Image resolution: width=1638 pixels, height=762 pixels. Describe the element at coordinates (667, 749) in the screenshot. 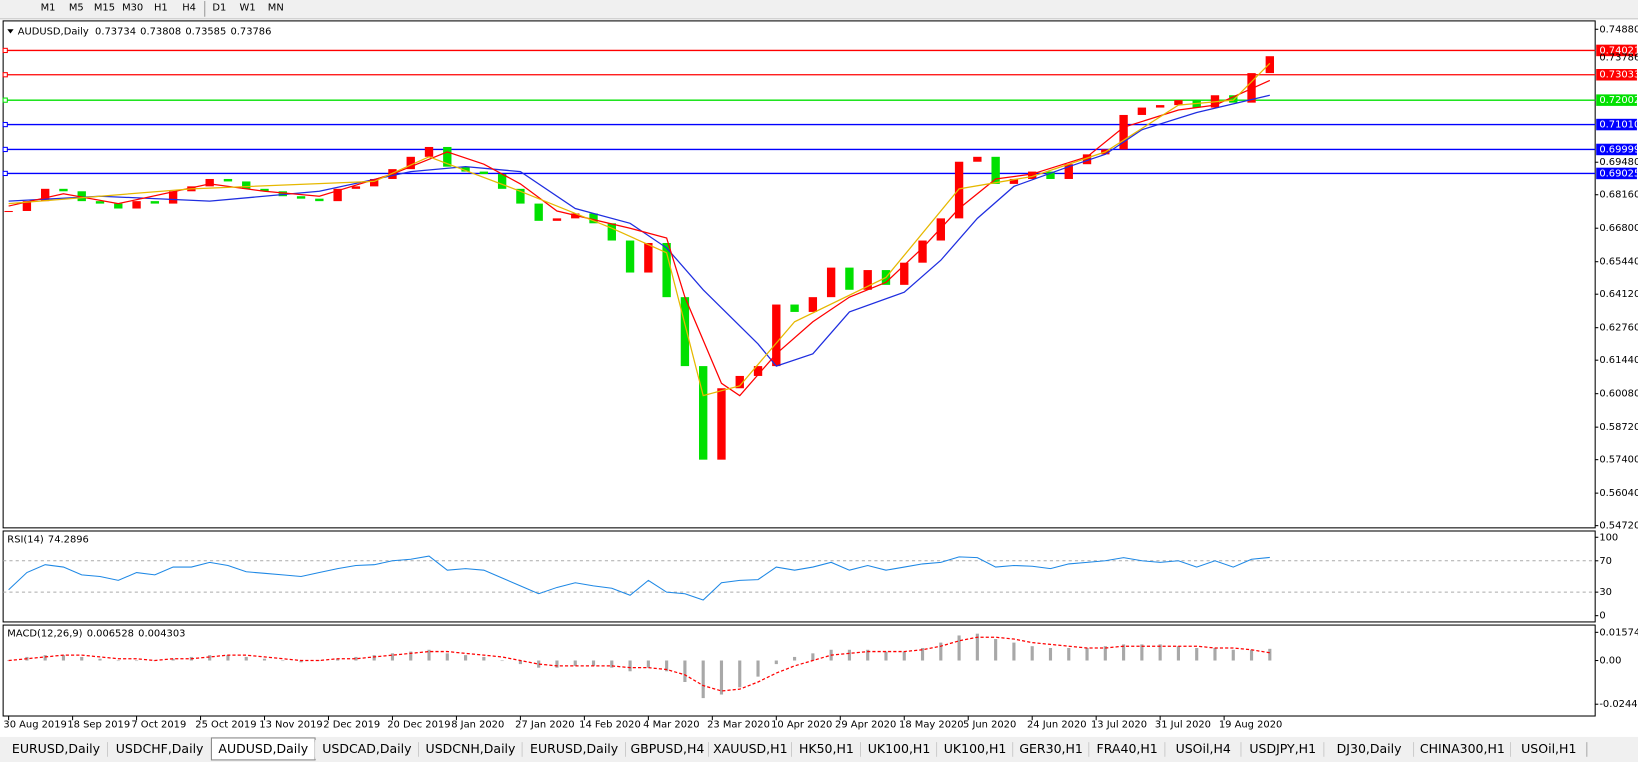

I see `symbol-tab: GBPUSD,H4` at that location.